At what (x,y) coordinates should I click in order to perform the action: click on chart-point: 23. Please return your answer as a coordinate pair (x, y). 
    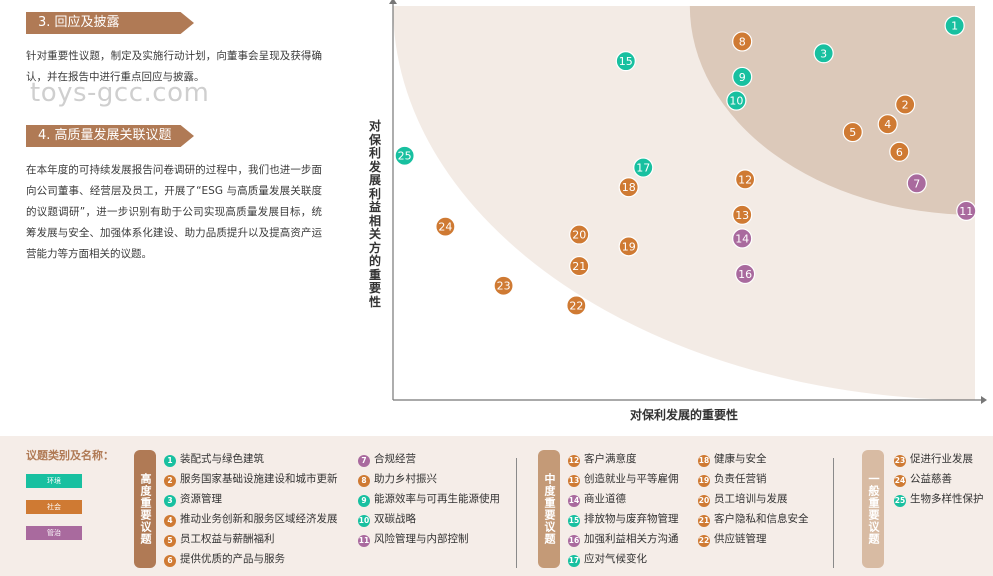
    Looking at the image, I should click on (503, 285).